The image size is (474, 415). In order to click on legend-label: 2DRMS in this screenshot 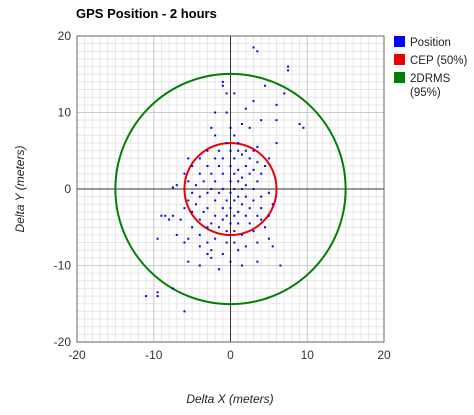, I will do `click(430, 79)`.